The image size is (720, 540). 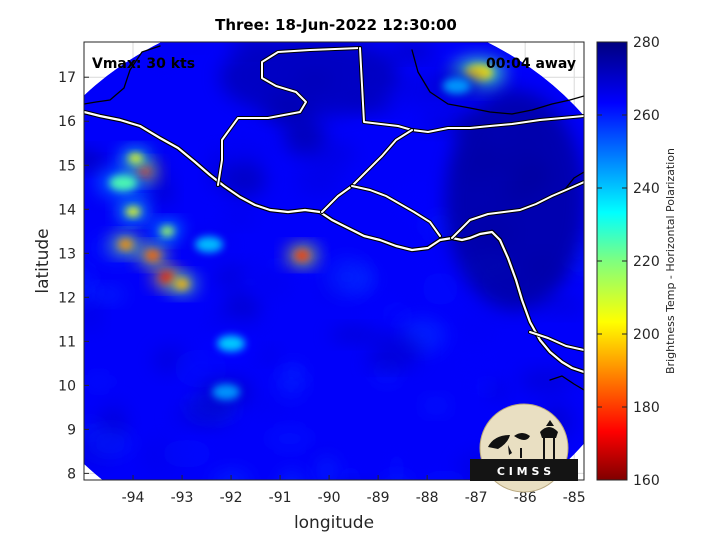 What do you see at coordinates (67, 386) in the screenshot?
I see `y-tick-label: 10` at bounding box center [67, 386].